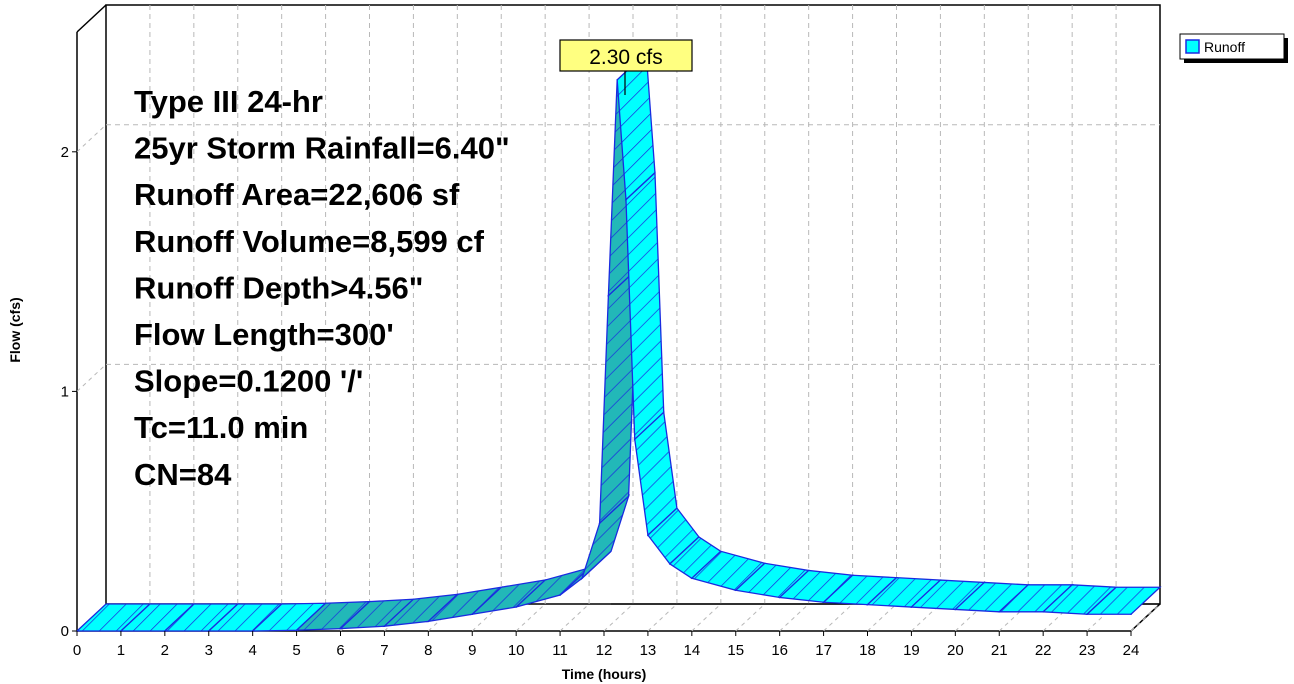  Describe the element at coordinates (297, 194) in the screenshot. I see `annotation-line: Runoff Area=22,606 sf` at that location.